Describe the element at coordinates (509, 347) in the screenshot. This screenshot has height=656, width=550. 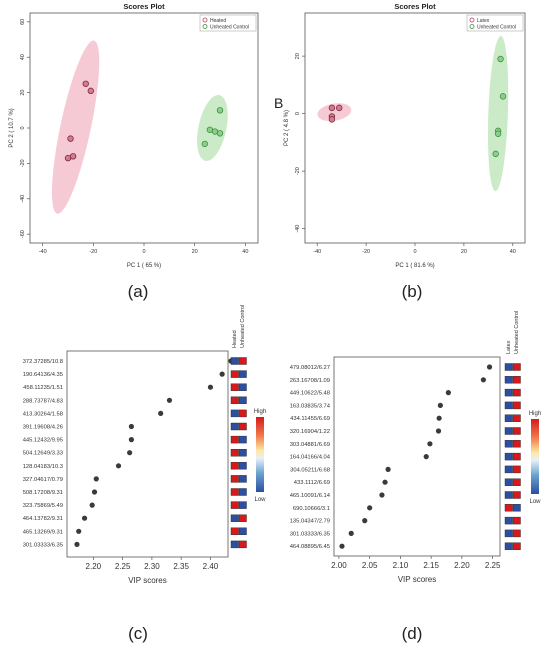
I see `column-header: Latex` at that location.